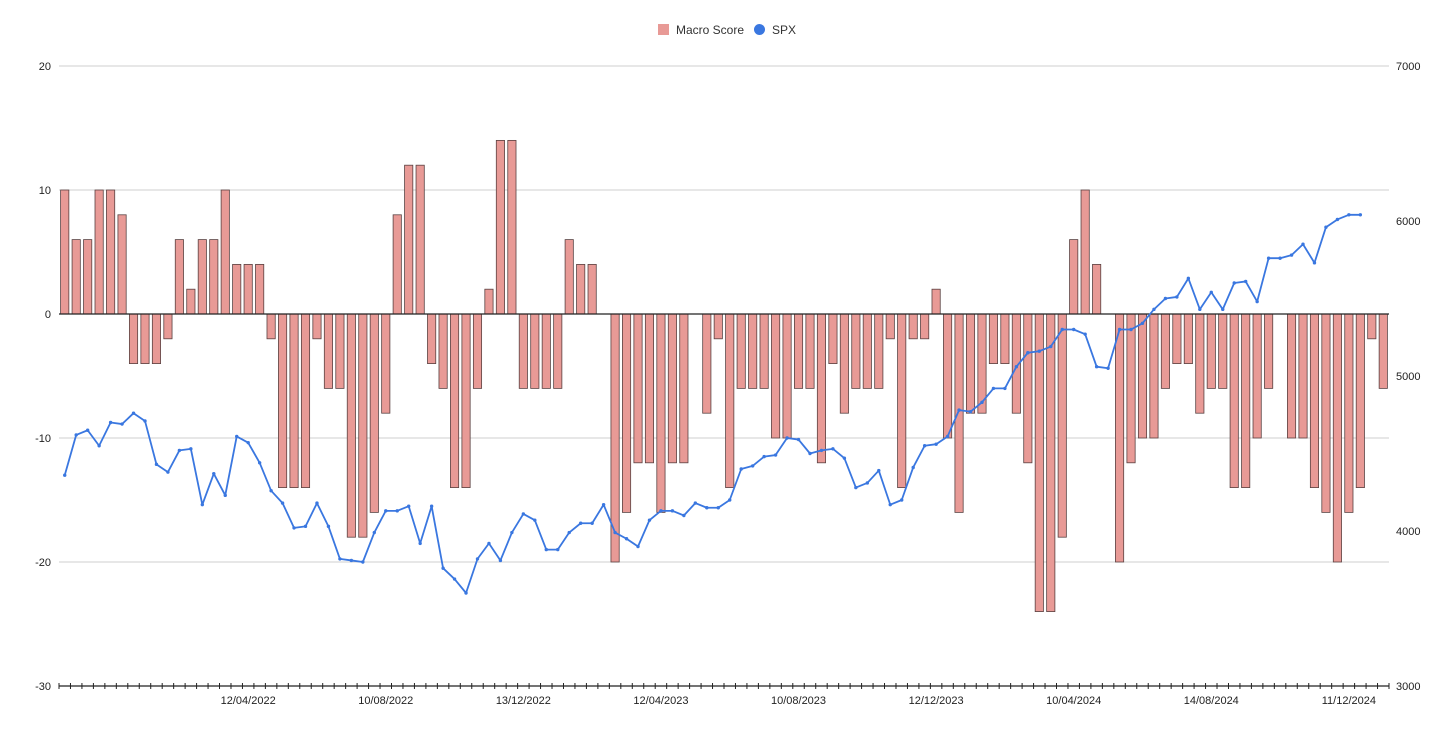  Describe the element at coordinates (45, 67) in the screenshot. I see `left-tick-label: 20` at that location.